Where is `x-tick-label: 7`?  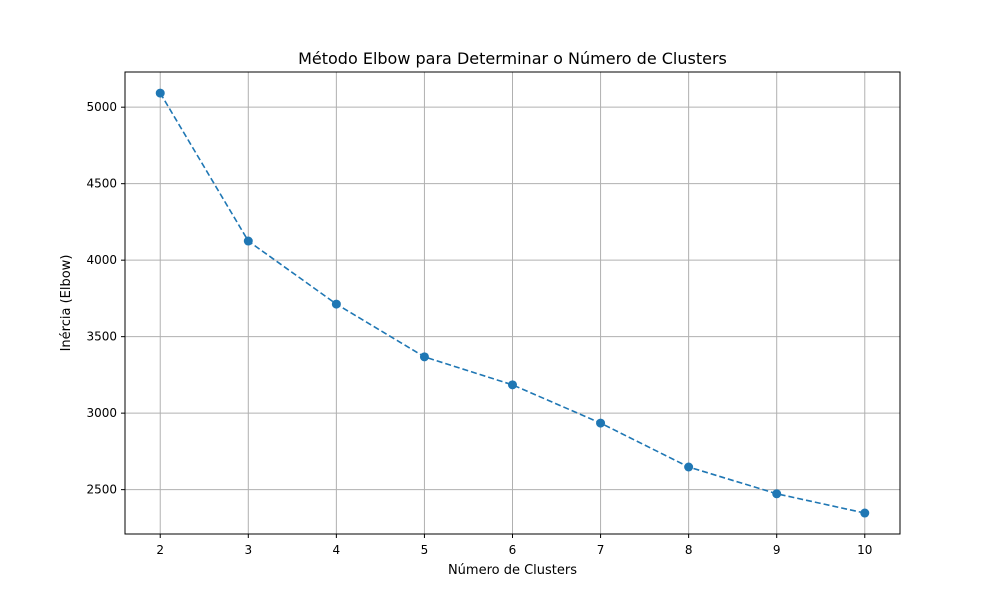
x-tick-label: 7 is located at coordinates (601, 550).